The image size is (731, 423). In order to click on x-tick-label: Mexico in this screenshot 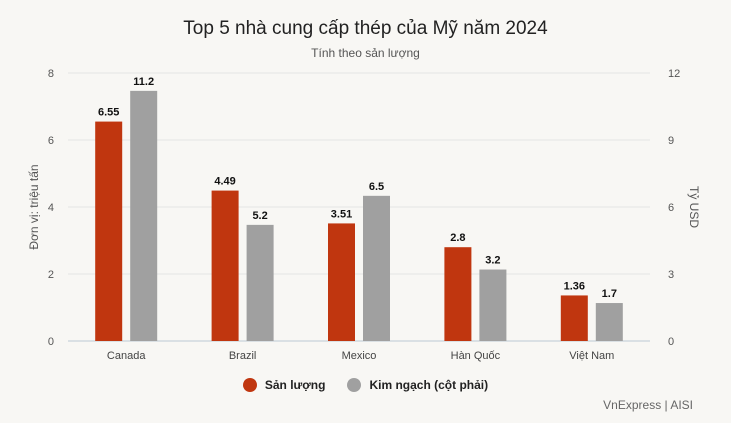, I will do `click(359, 356)`.